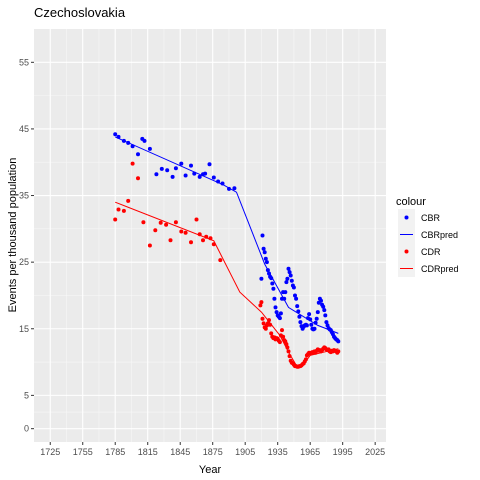  Describe the element at coordinates (24, 62) in the screenshot. I see `y-tick-label: 55` at that location.